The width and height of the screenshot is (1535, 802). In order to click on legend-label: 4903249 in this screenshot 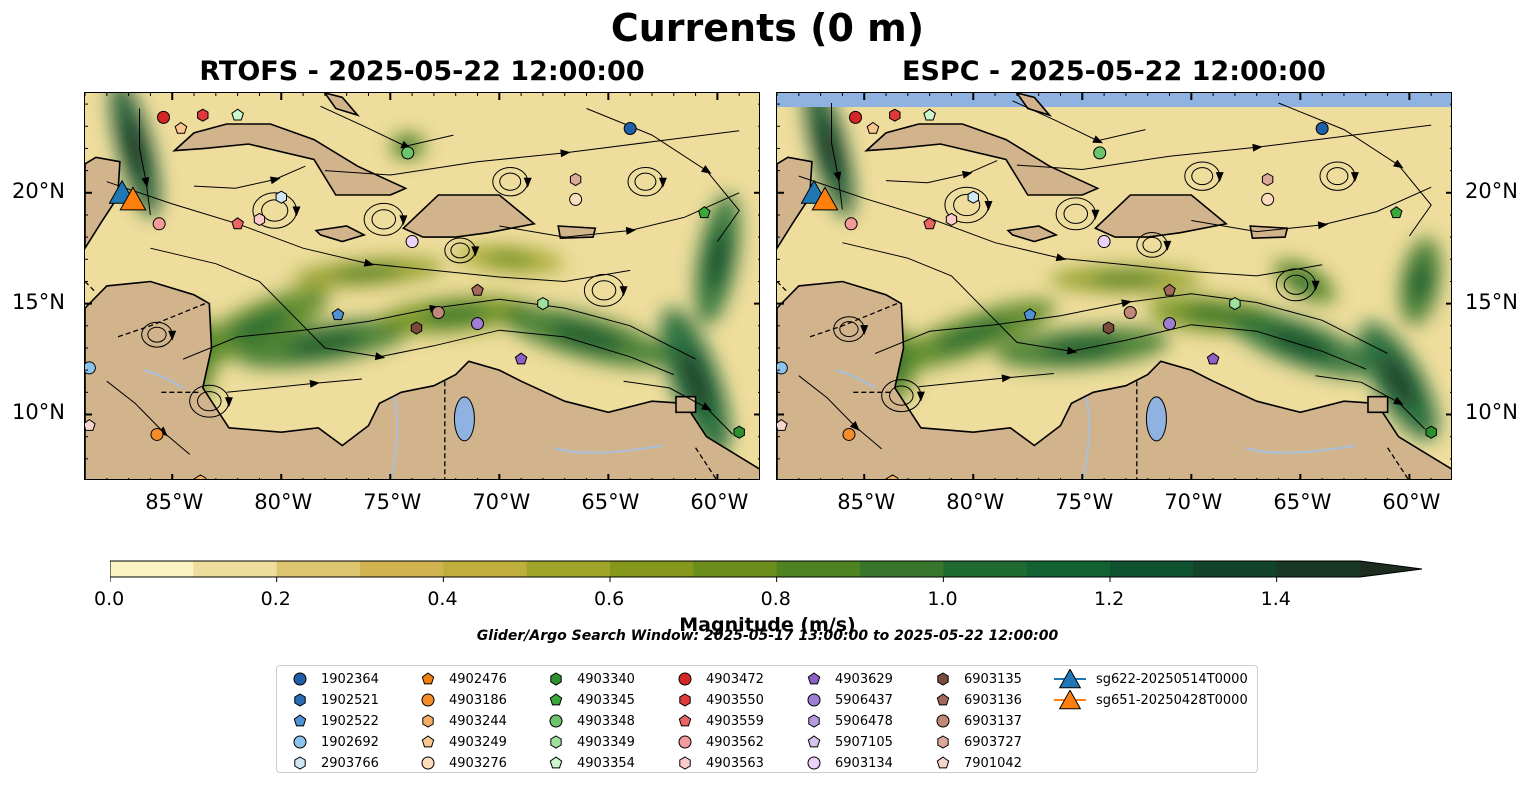, I will do `click(478, 742)`.